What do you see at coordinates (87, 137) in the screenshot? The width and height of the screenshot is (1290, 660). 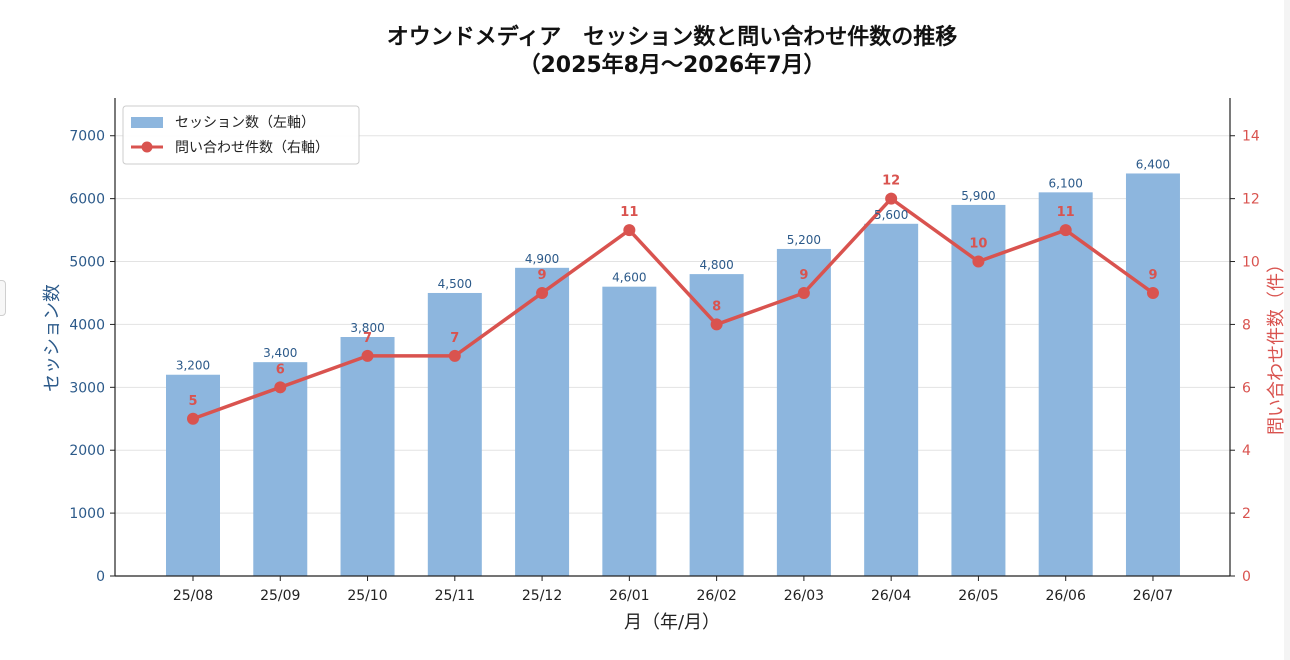 I see `left-tick-label: 7000` at bounding box center [87, 137].